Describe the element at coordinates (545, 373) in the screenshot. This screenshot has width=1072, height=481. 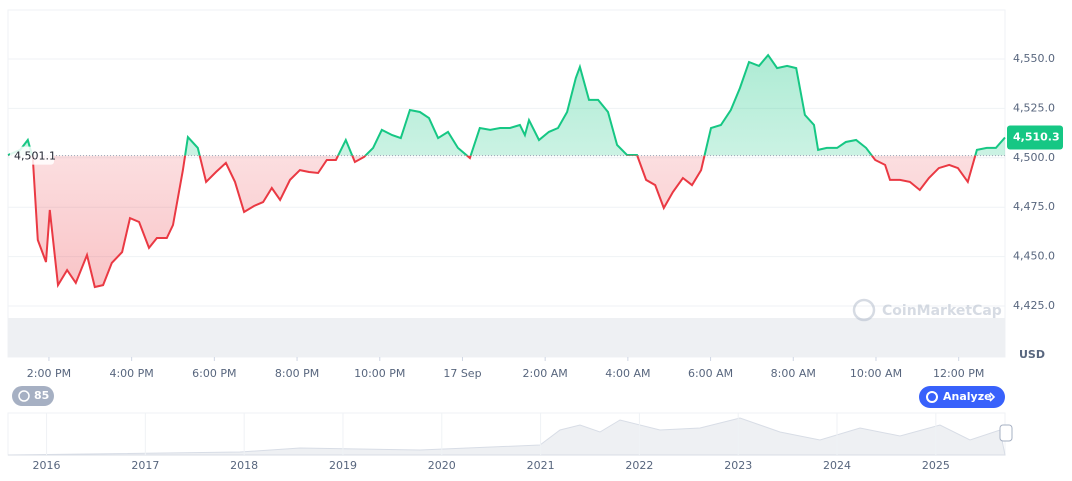
I see `x-tick-label: 2:00 AM` at that location.